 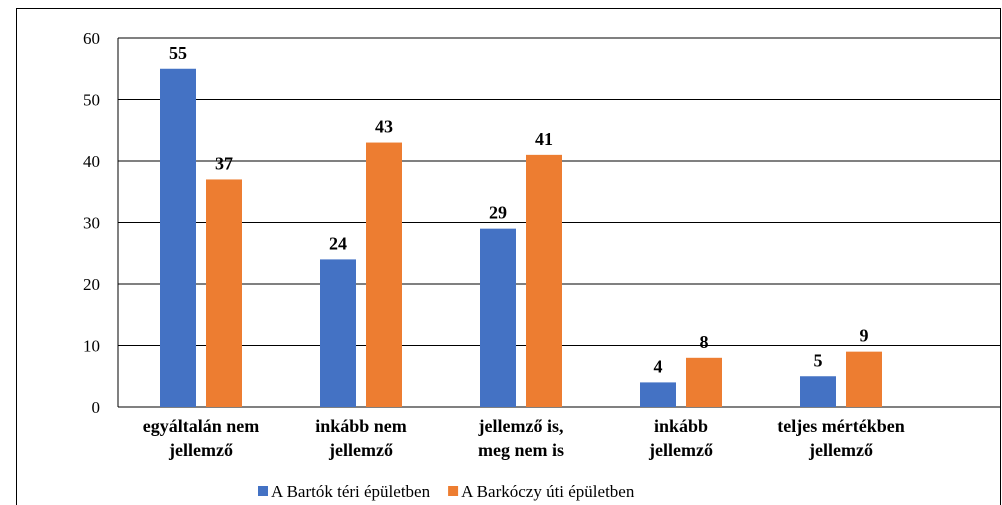 I want to click on data-label: 41, so click(x=544, y=139).